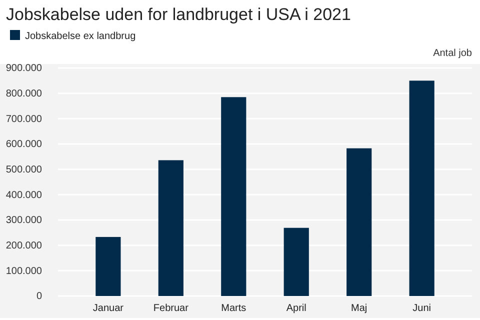 This screenshot has height=320, width=480. Describe the element at coordinates (24, 170) in the screenshot. I see `y-tick-label: 500.000` at that location.